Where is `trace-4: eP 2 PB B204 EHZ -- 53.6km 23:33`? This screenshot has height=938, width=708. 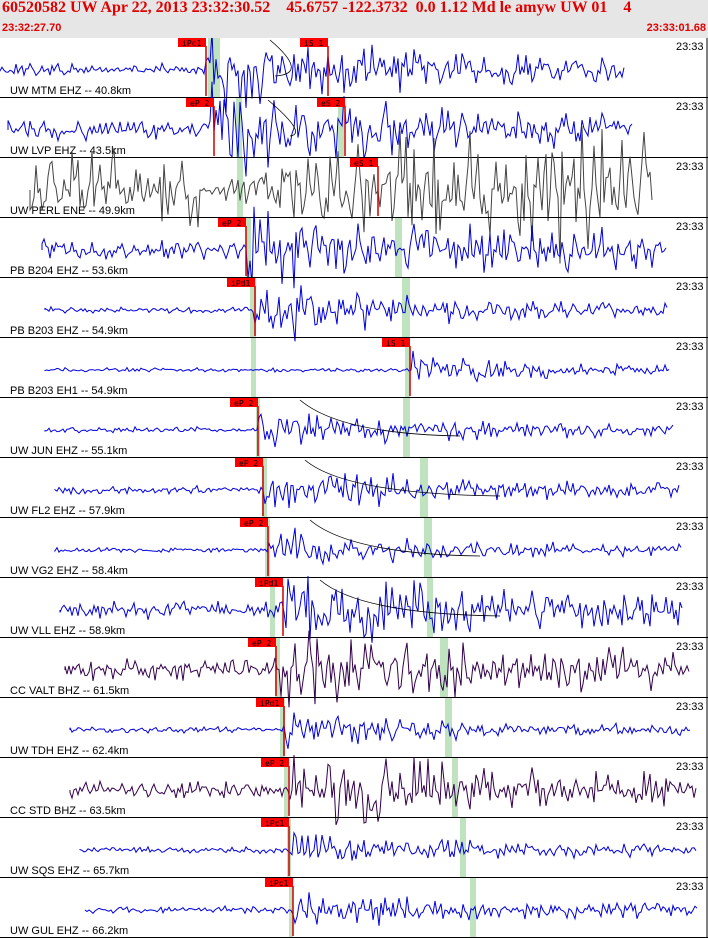 trace-4: eP 2 PB B204 EHZ -- 53.6km 23:33 is located at coordinates (354, 247).